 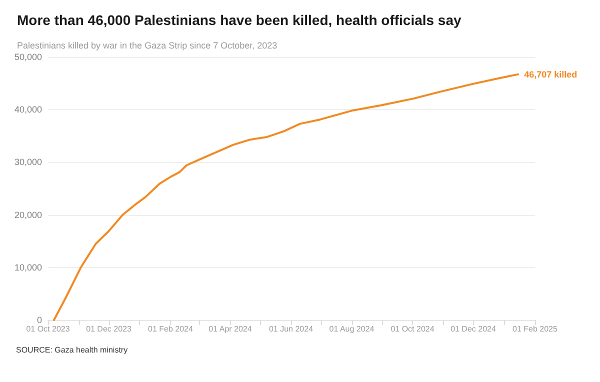 I want to click on x-tick-label: 01 Feb 2025, so click(x=535, y=329).